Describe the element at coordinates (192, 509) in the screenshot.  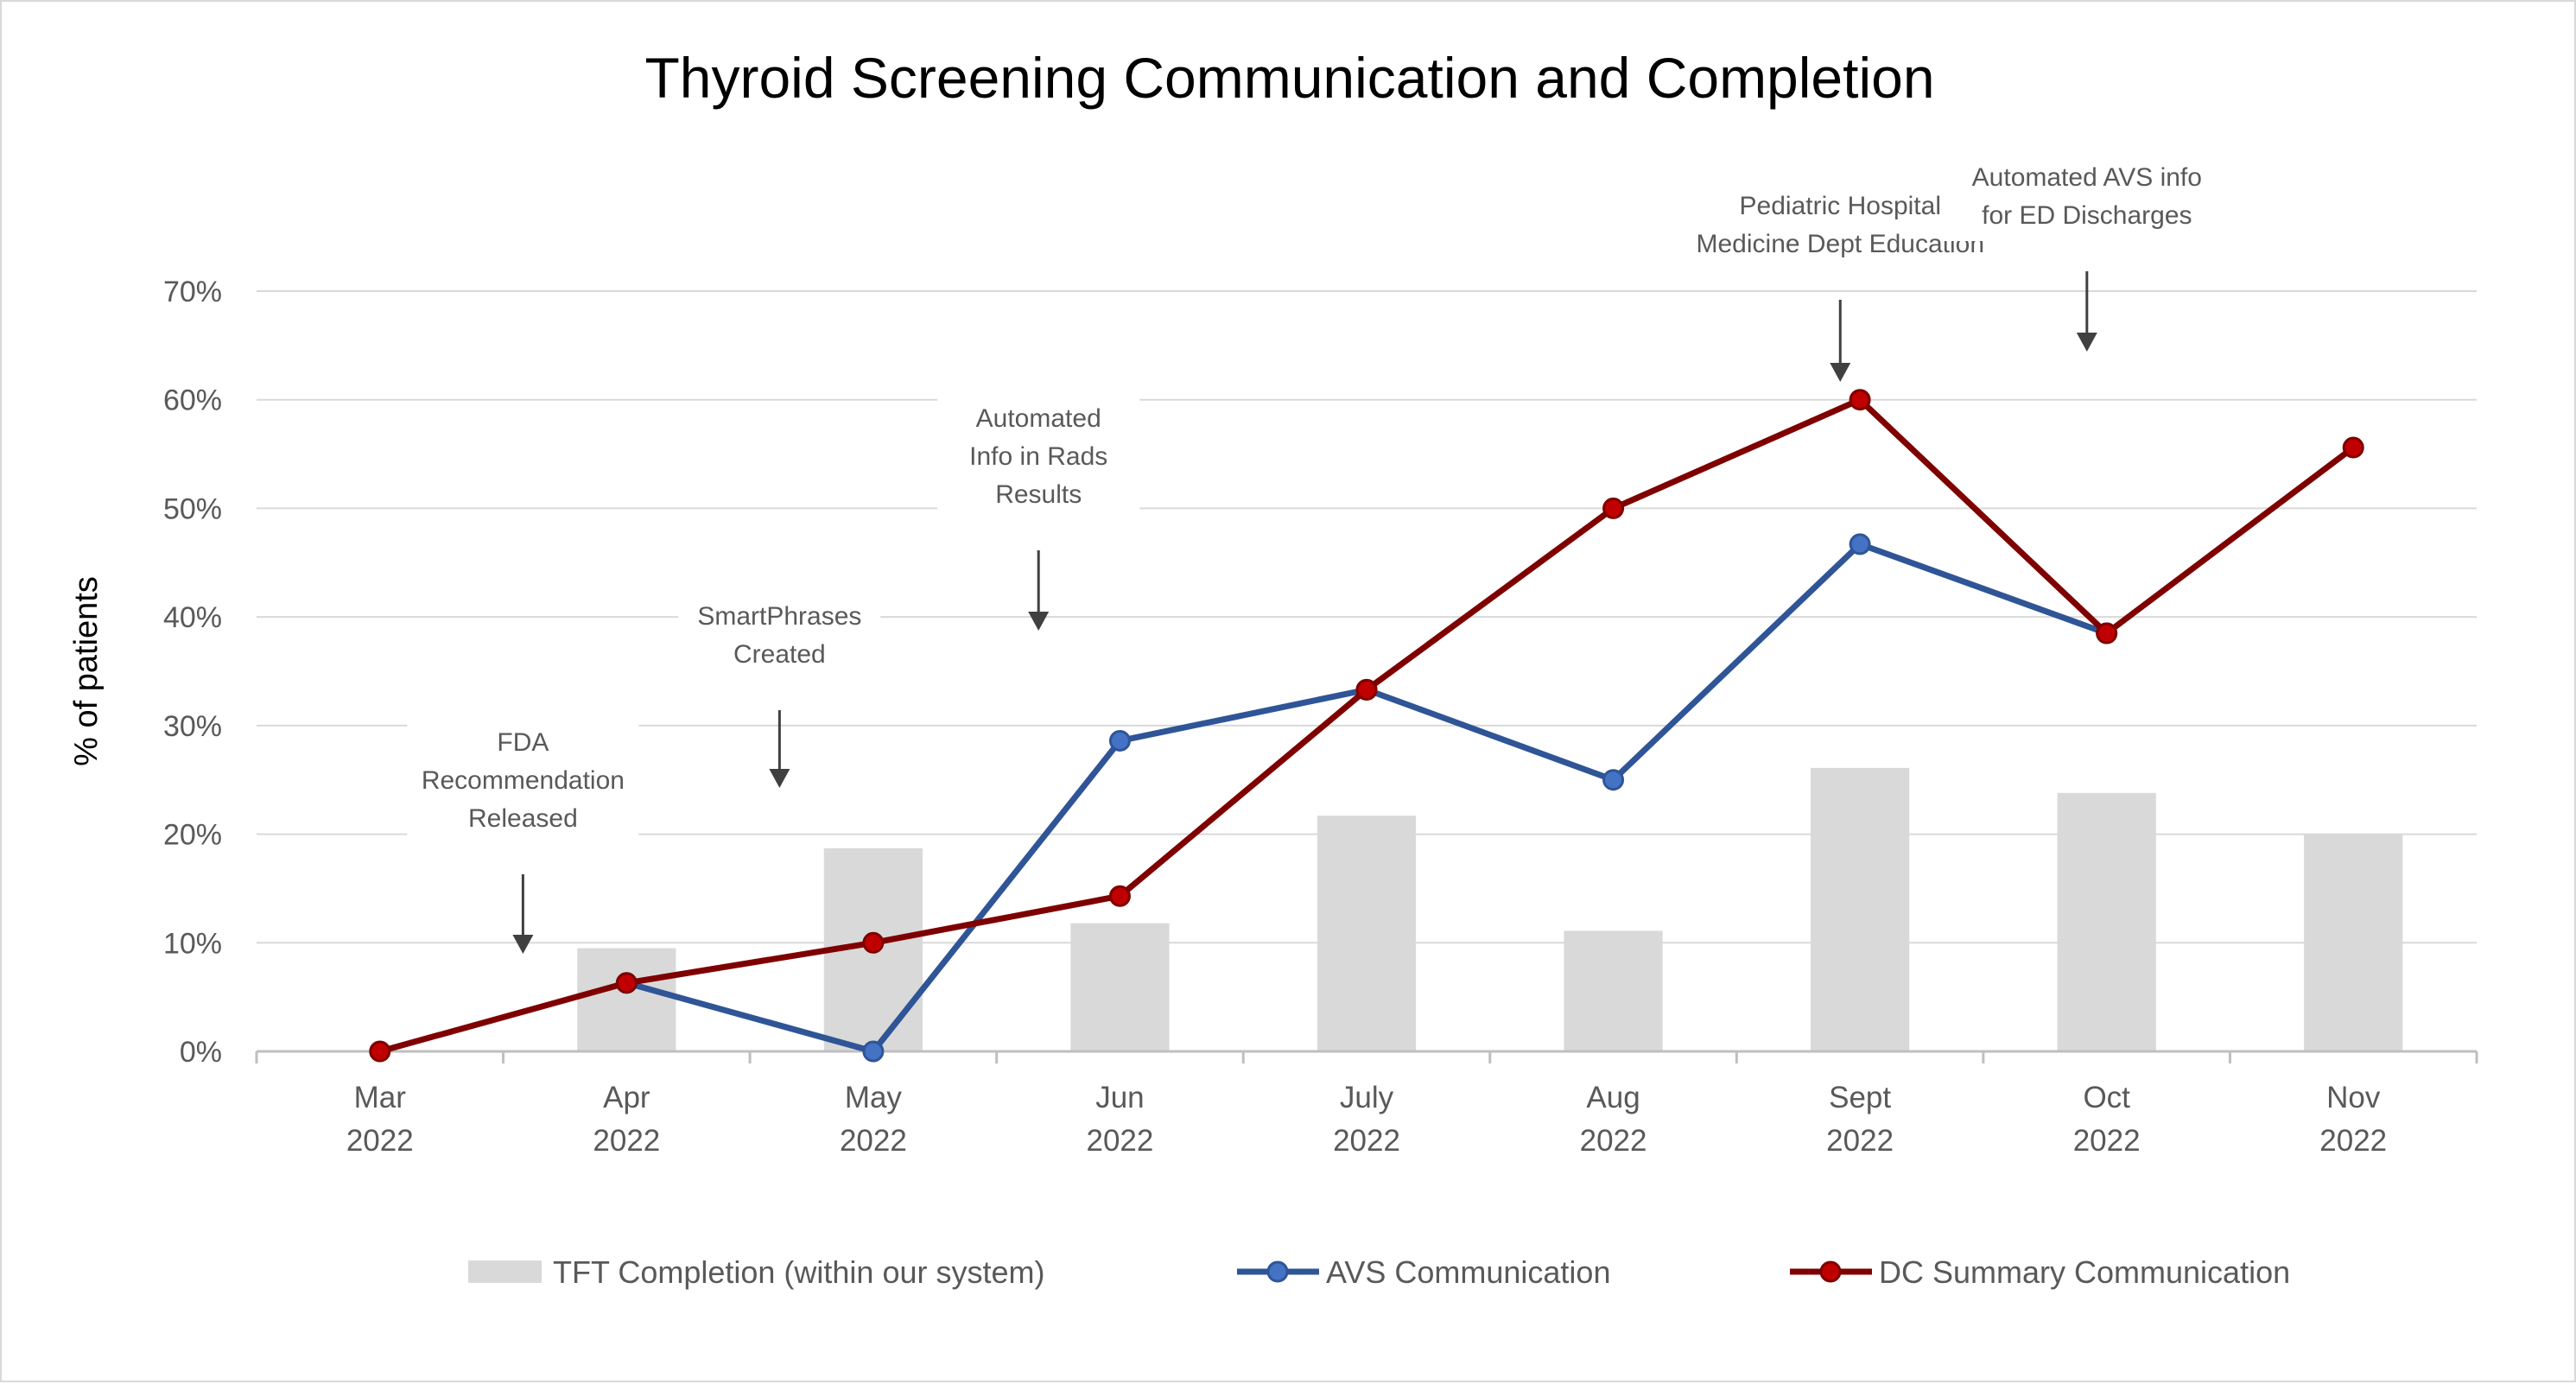
I see `y-tick-label: 50%` at that location.